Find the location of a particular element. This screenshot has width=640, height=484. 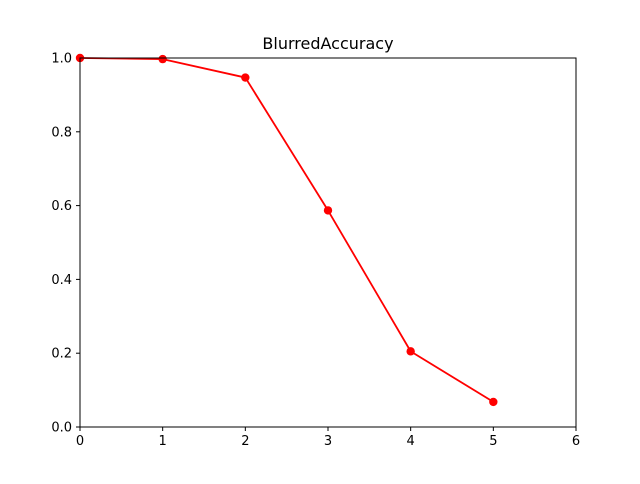

x-tick-label: 6 is located at coordinates (576, 441).